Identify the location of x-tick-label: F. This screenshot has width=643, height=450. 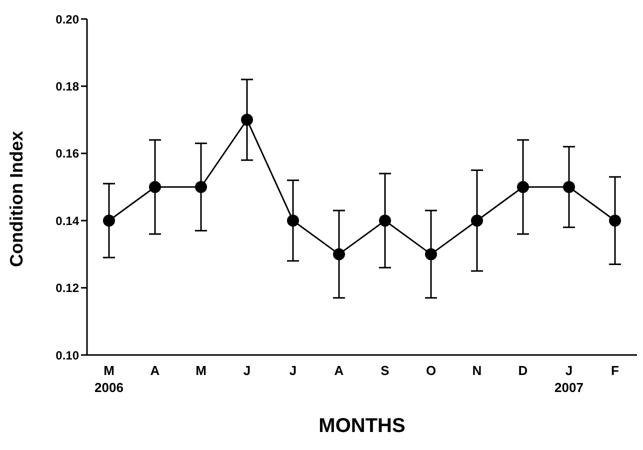
(615, 370).